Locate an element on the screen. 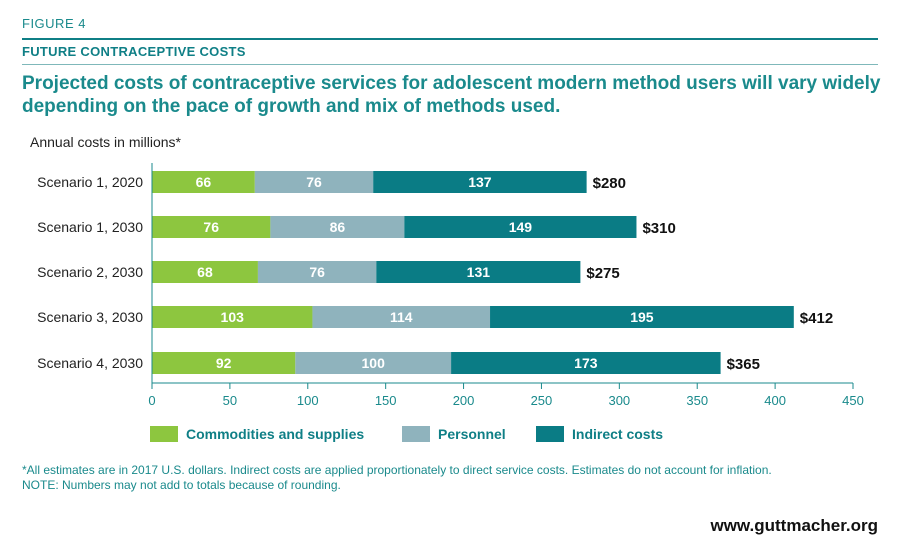 Image resolution: width=900 pixels, height=547 pixels. data-label: 103 is located at coordinates (233, 317).